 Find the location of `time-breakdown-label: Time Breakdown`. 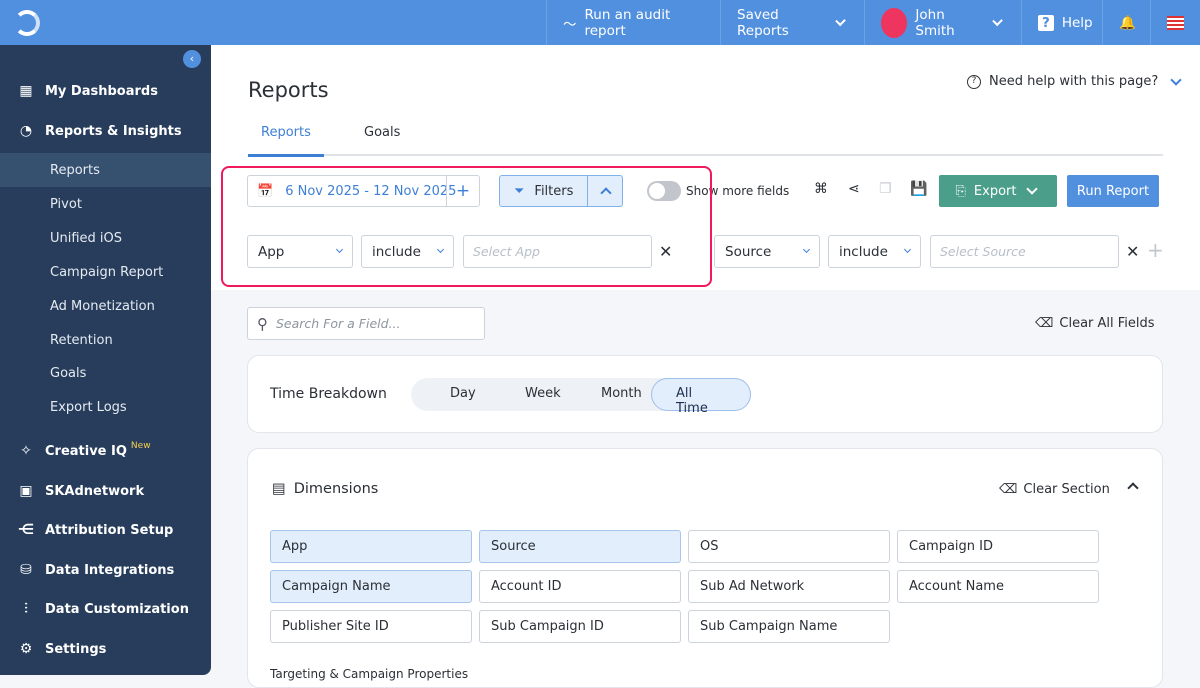

time-breakdown-label: Time Breakdown is located at coordinates (328, 394).